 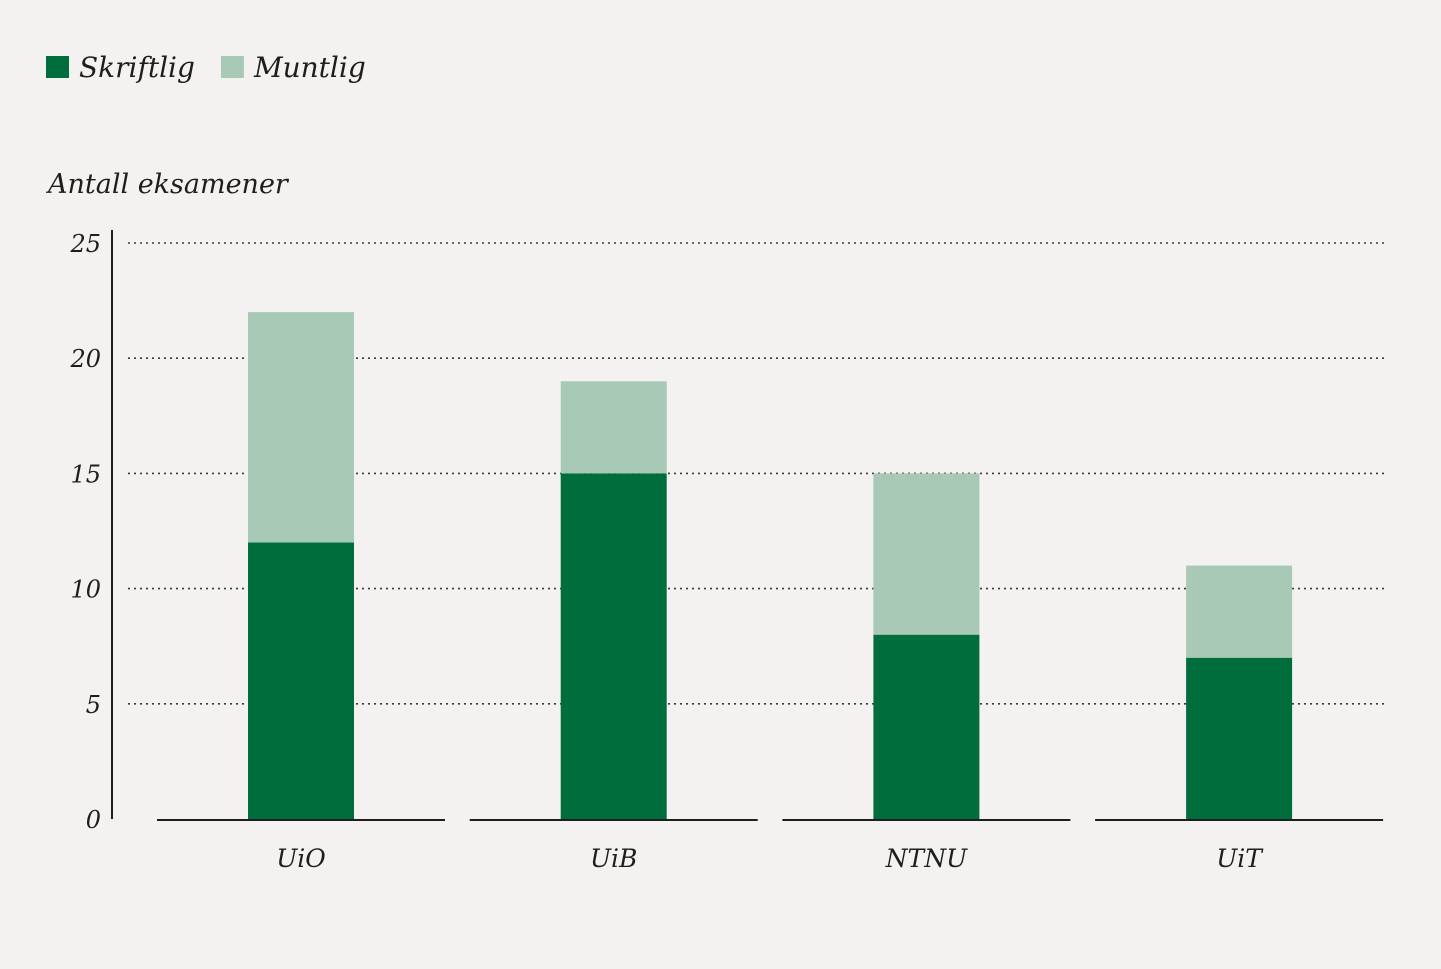 What do you see at coordinates (93, 820) in the screenshot?
I see `y-tick-label-0: 0` at bounding box center [93, 820].